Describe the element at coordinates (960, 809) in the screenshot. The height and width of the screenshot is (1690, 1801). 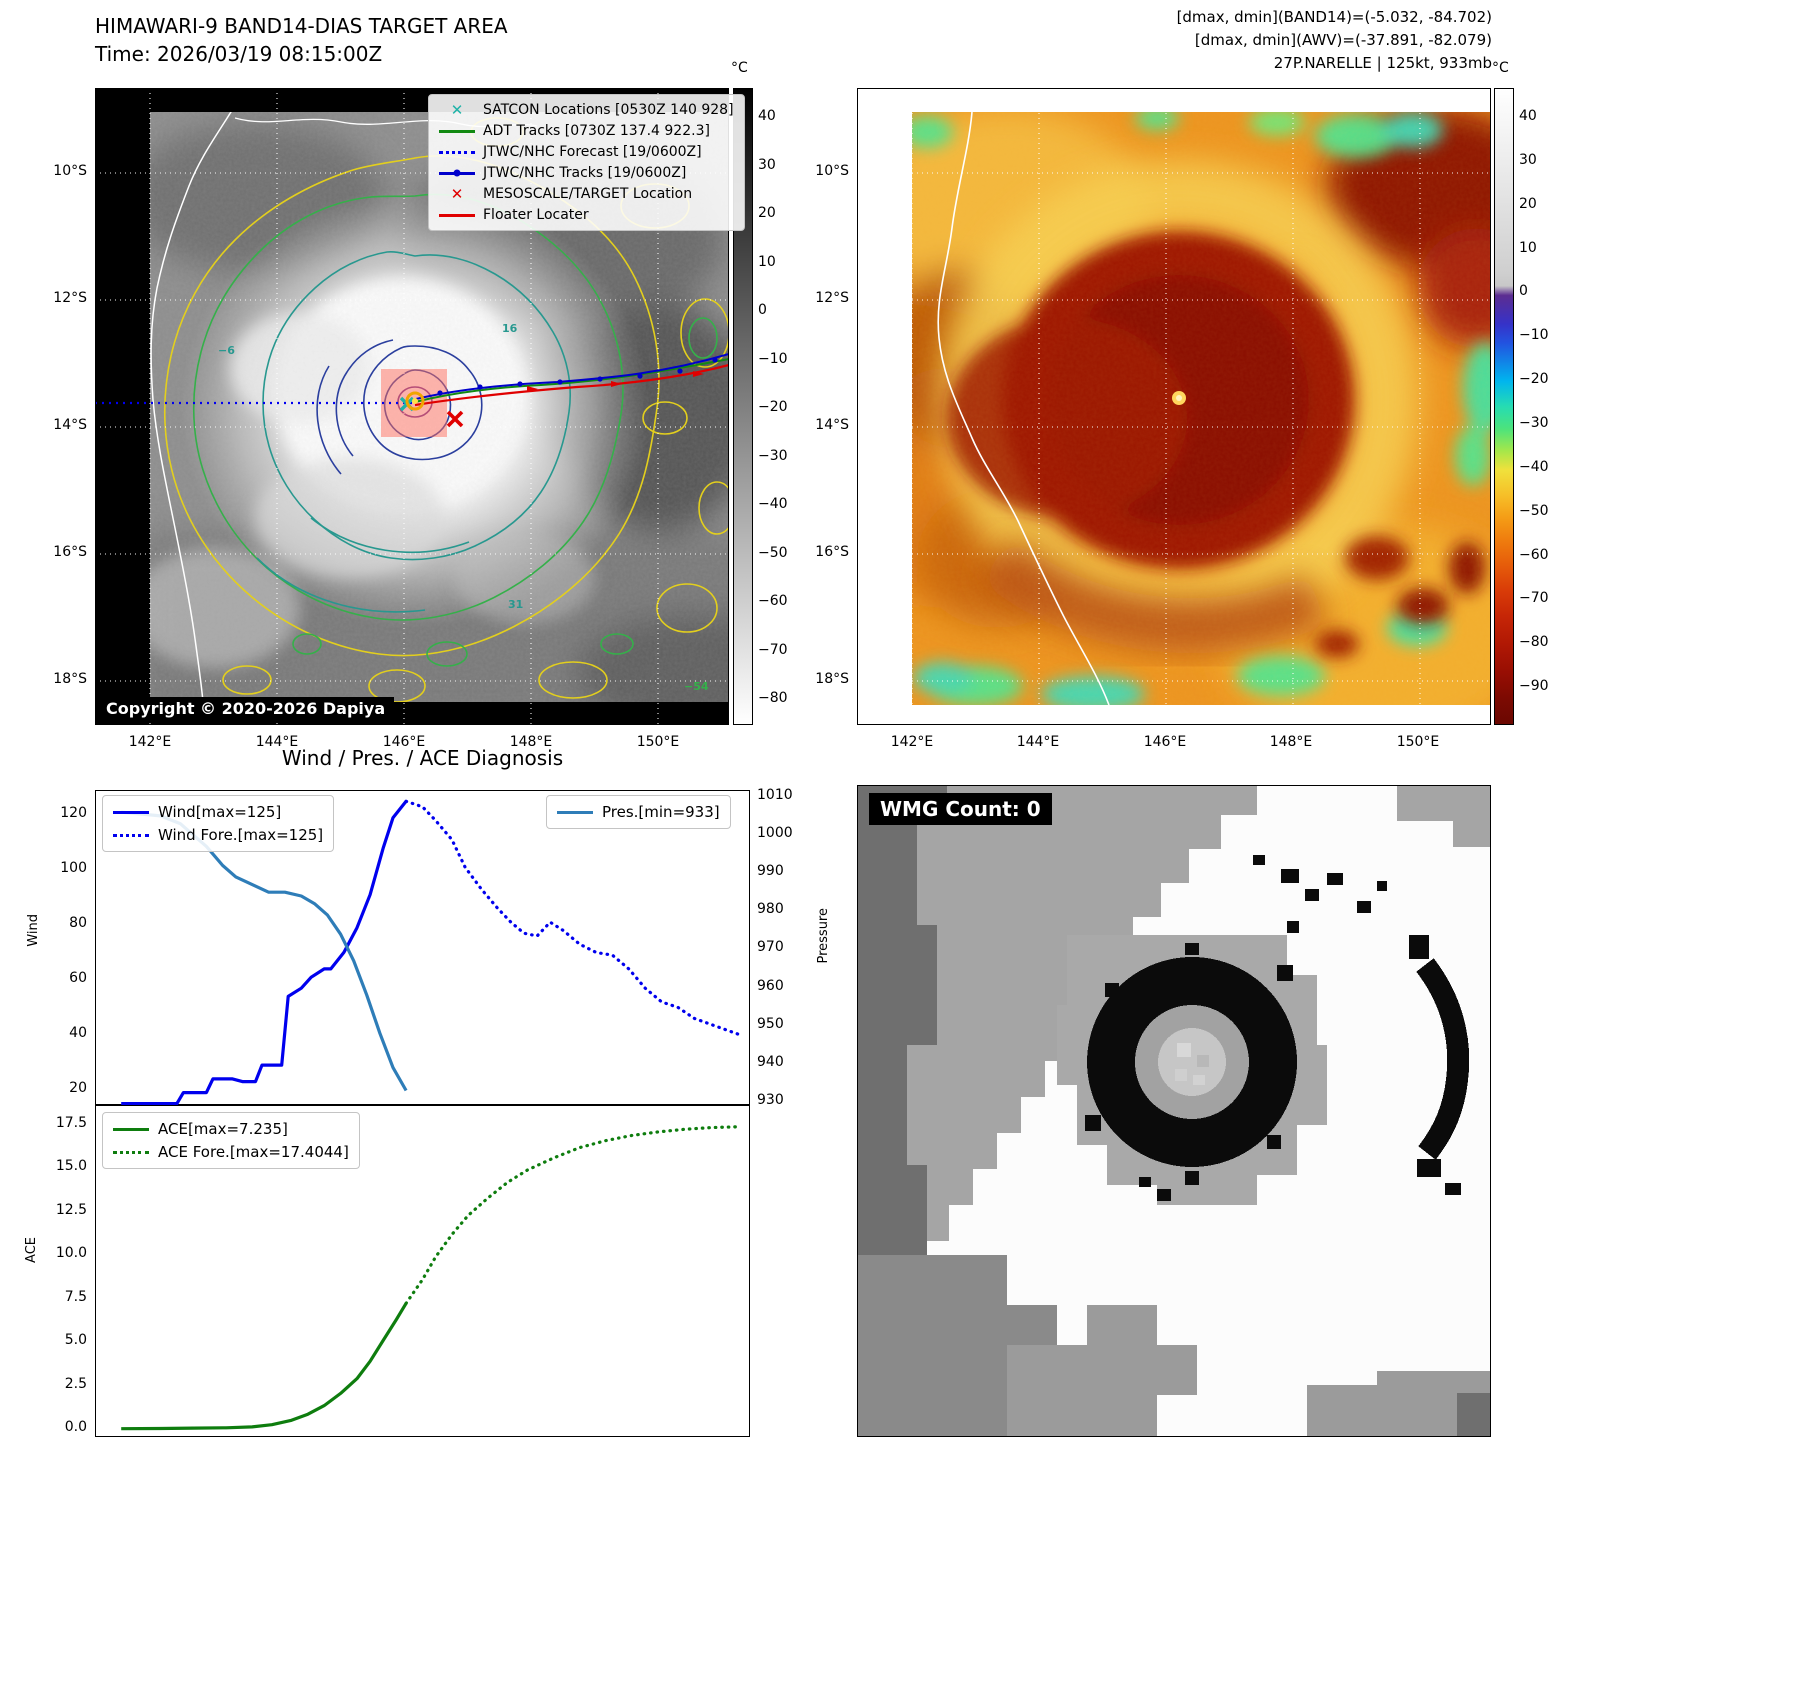
I see `wmg-count-label: WMG Count: 0` at that location.